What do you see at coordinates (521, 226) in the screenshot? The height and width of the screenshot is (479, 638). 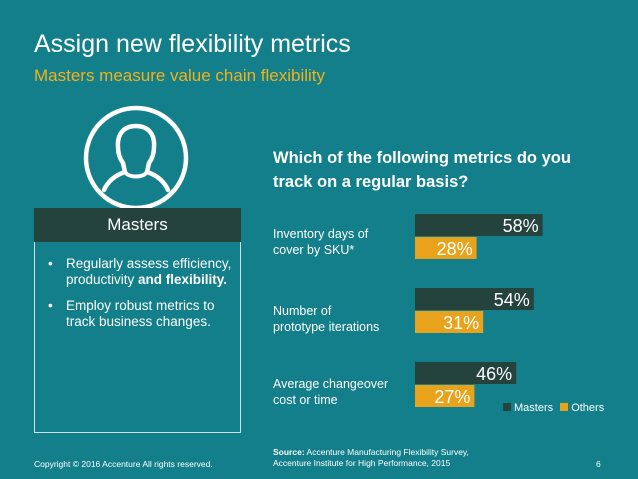 I see `data-label: 58%` at bounding box center [521, 226].